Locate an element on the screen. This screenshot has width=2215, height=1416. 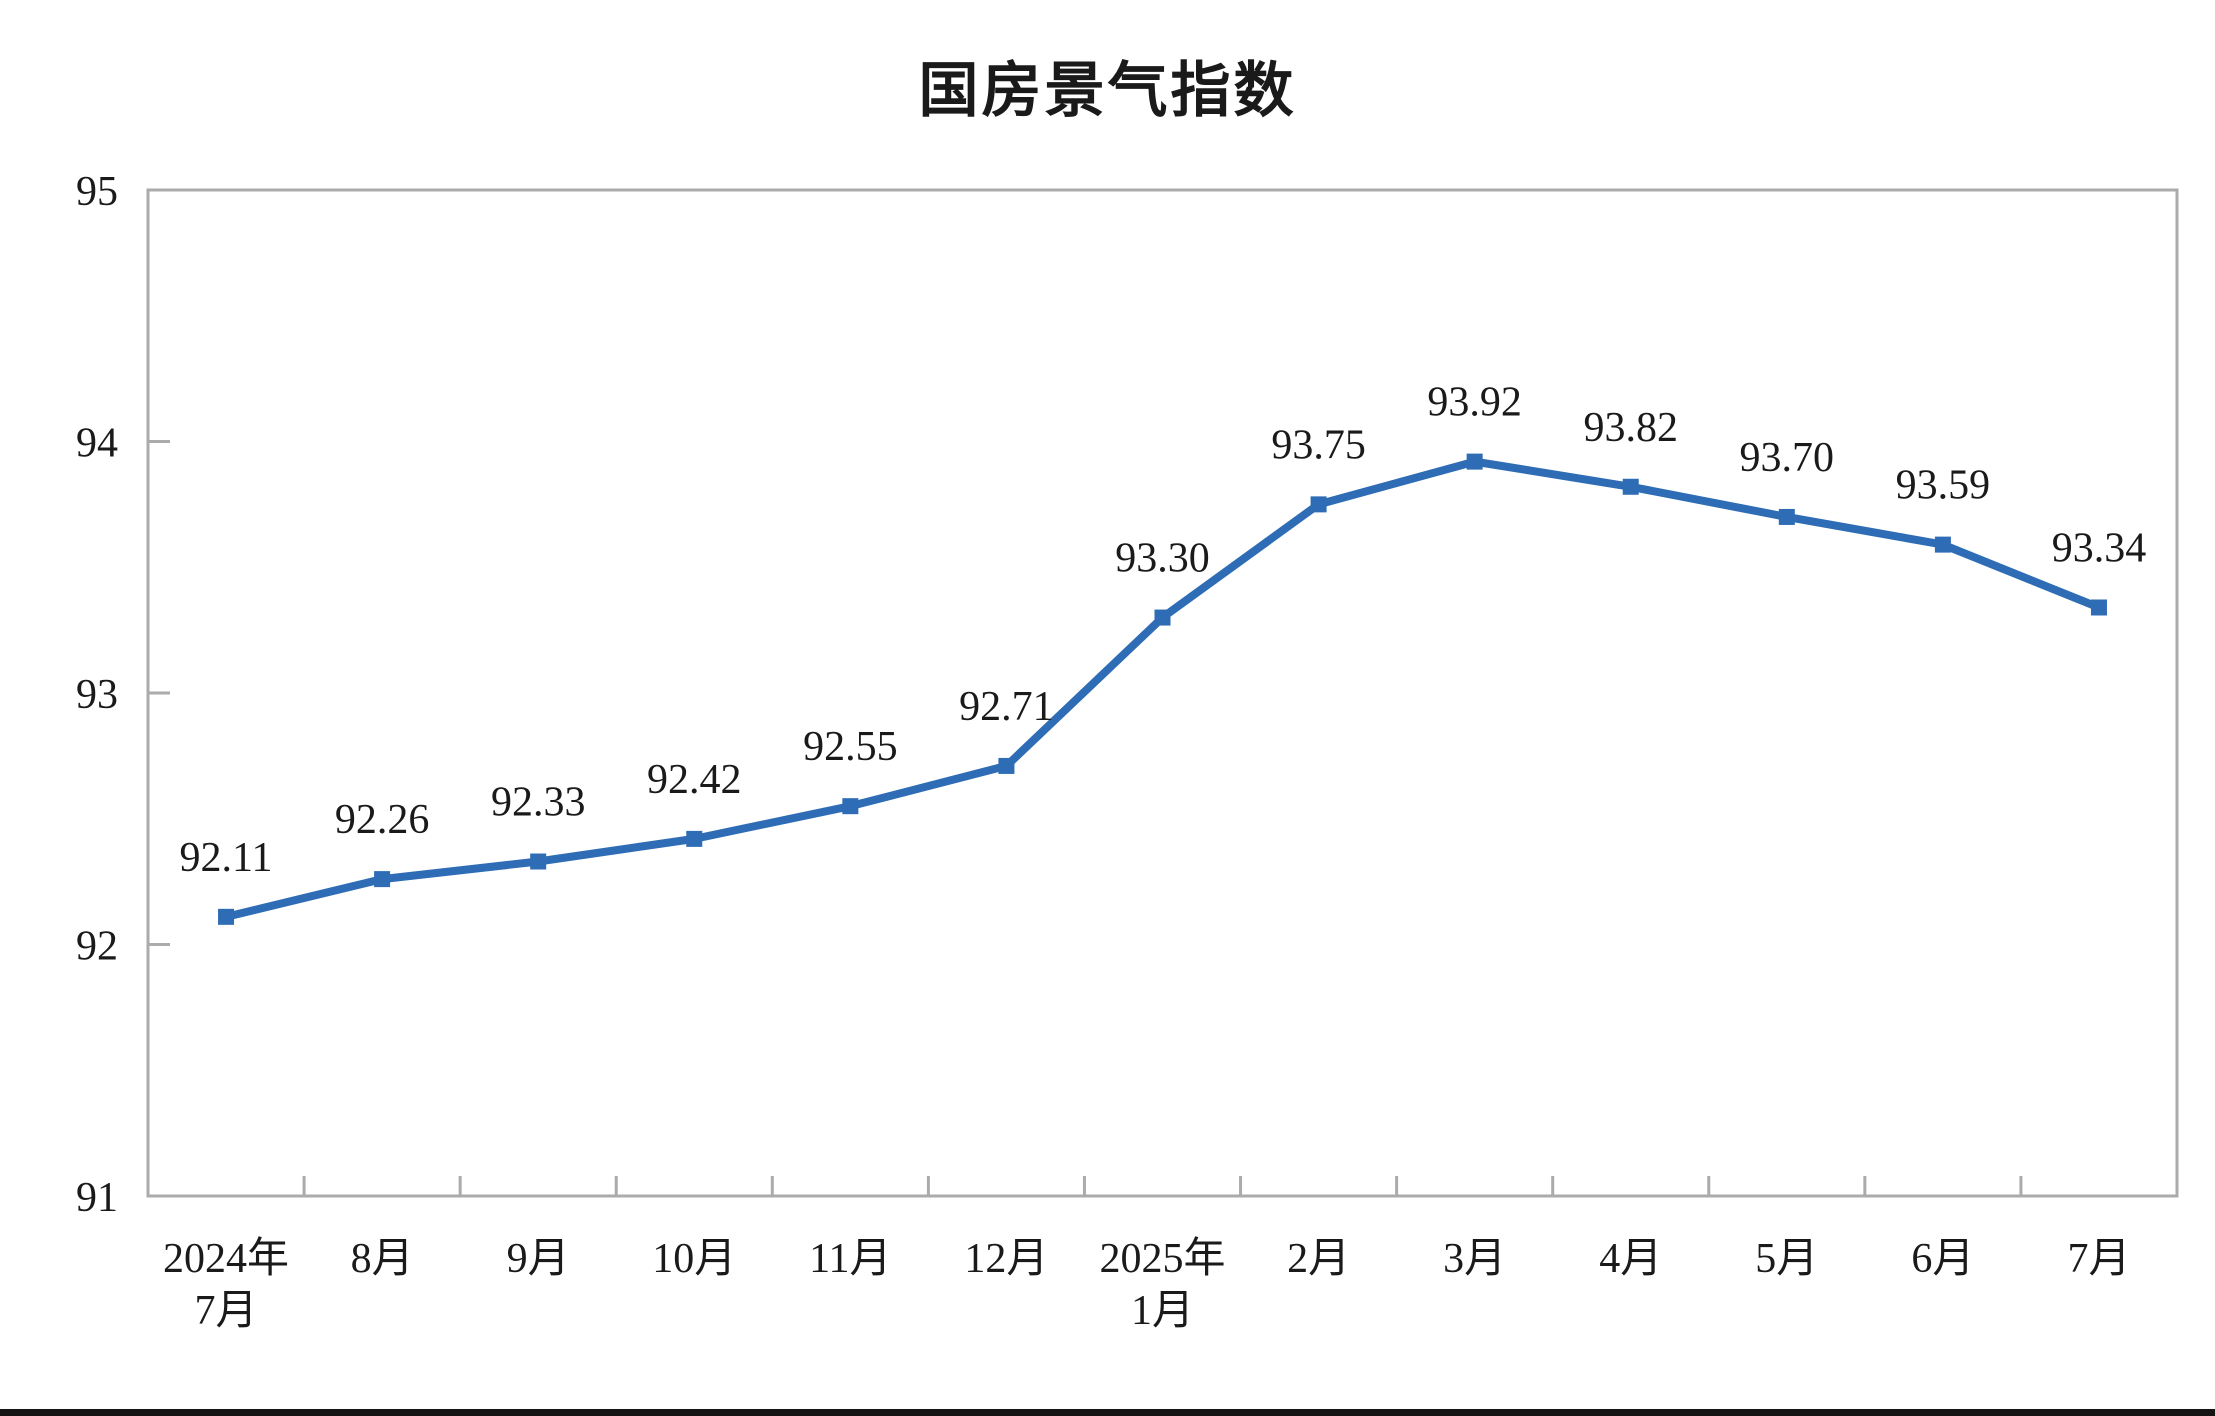
data-point-label: 93.70 is located at coordinates (1787, 458).